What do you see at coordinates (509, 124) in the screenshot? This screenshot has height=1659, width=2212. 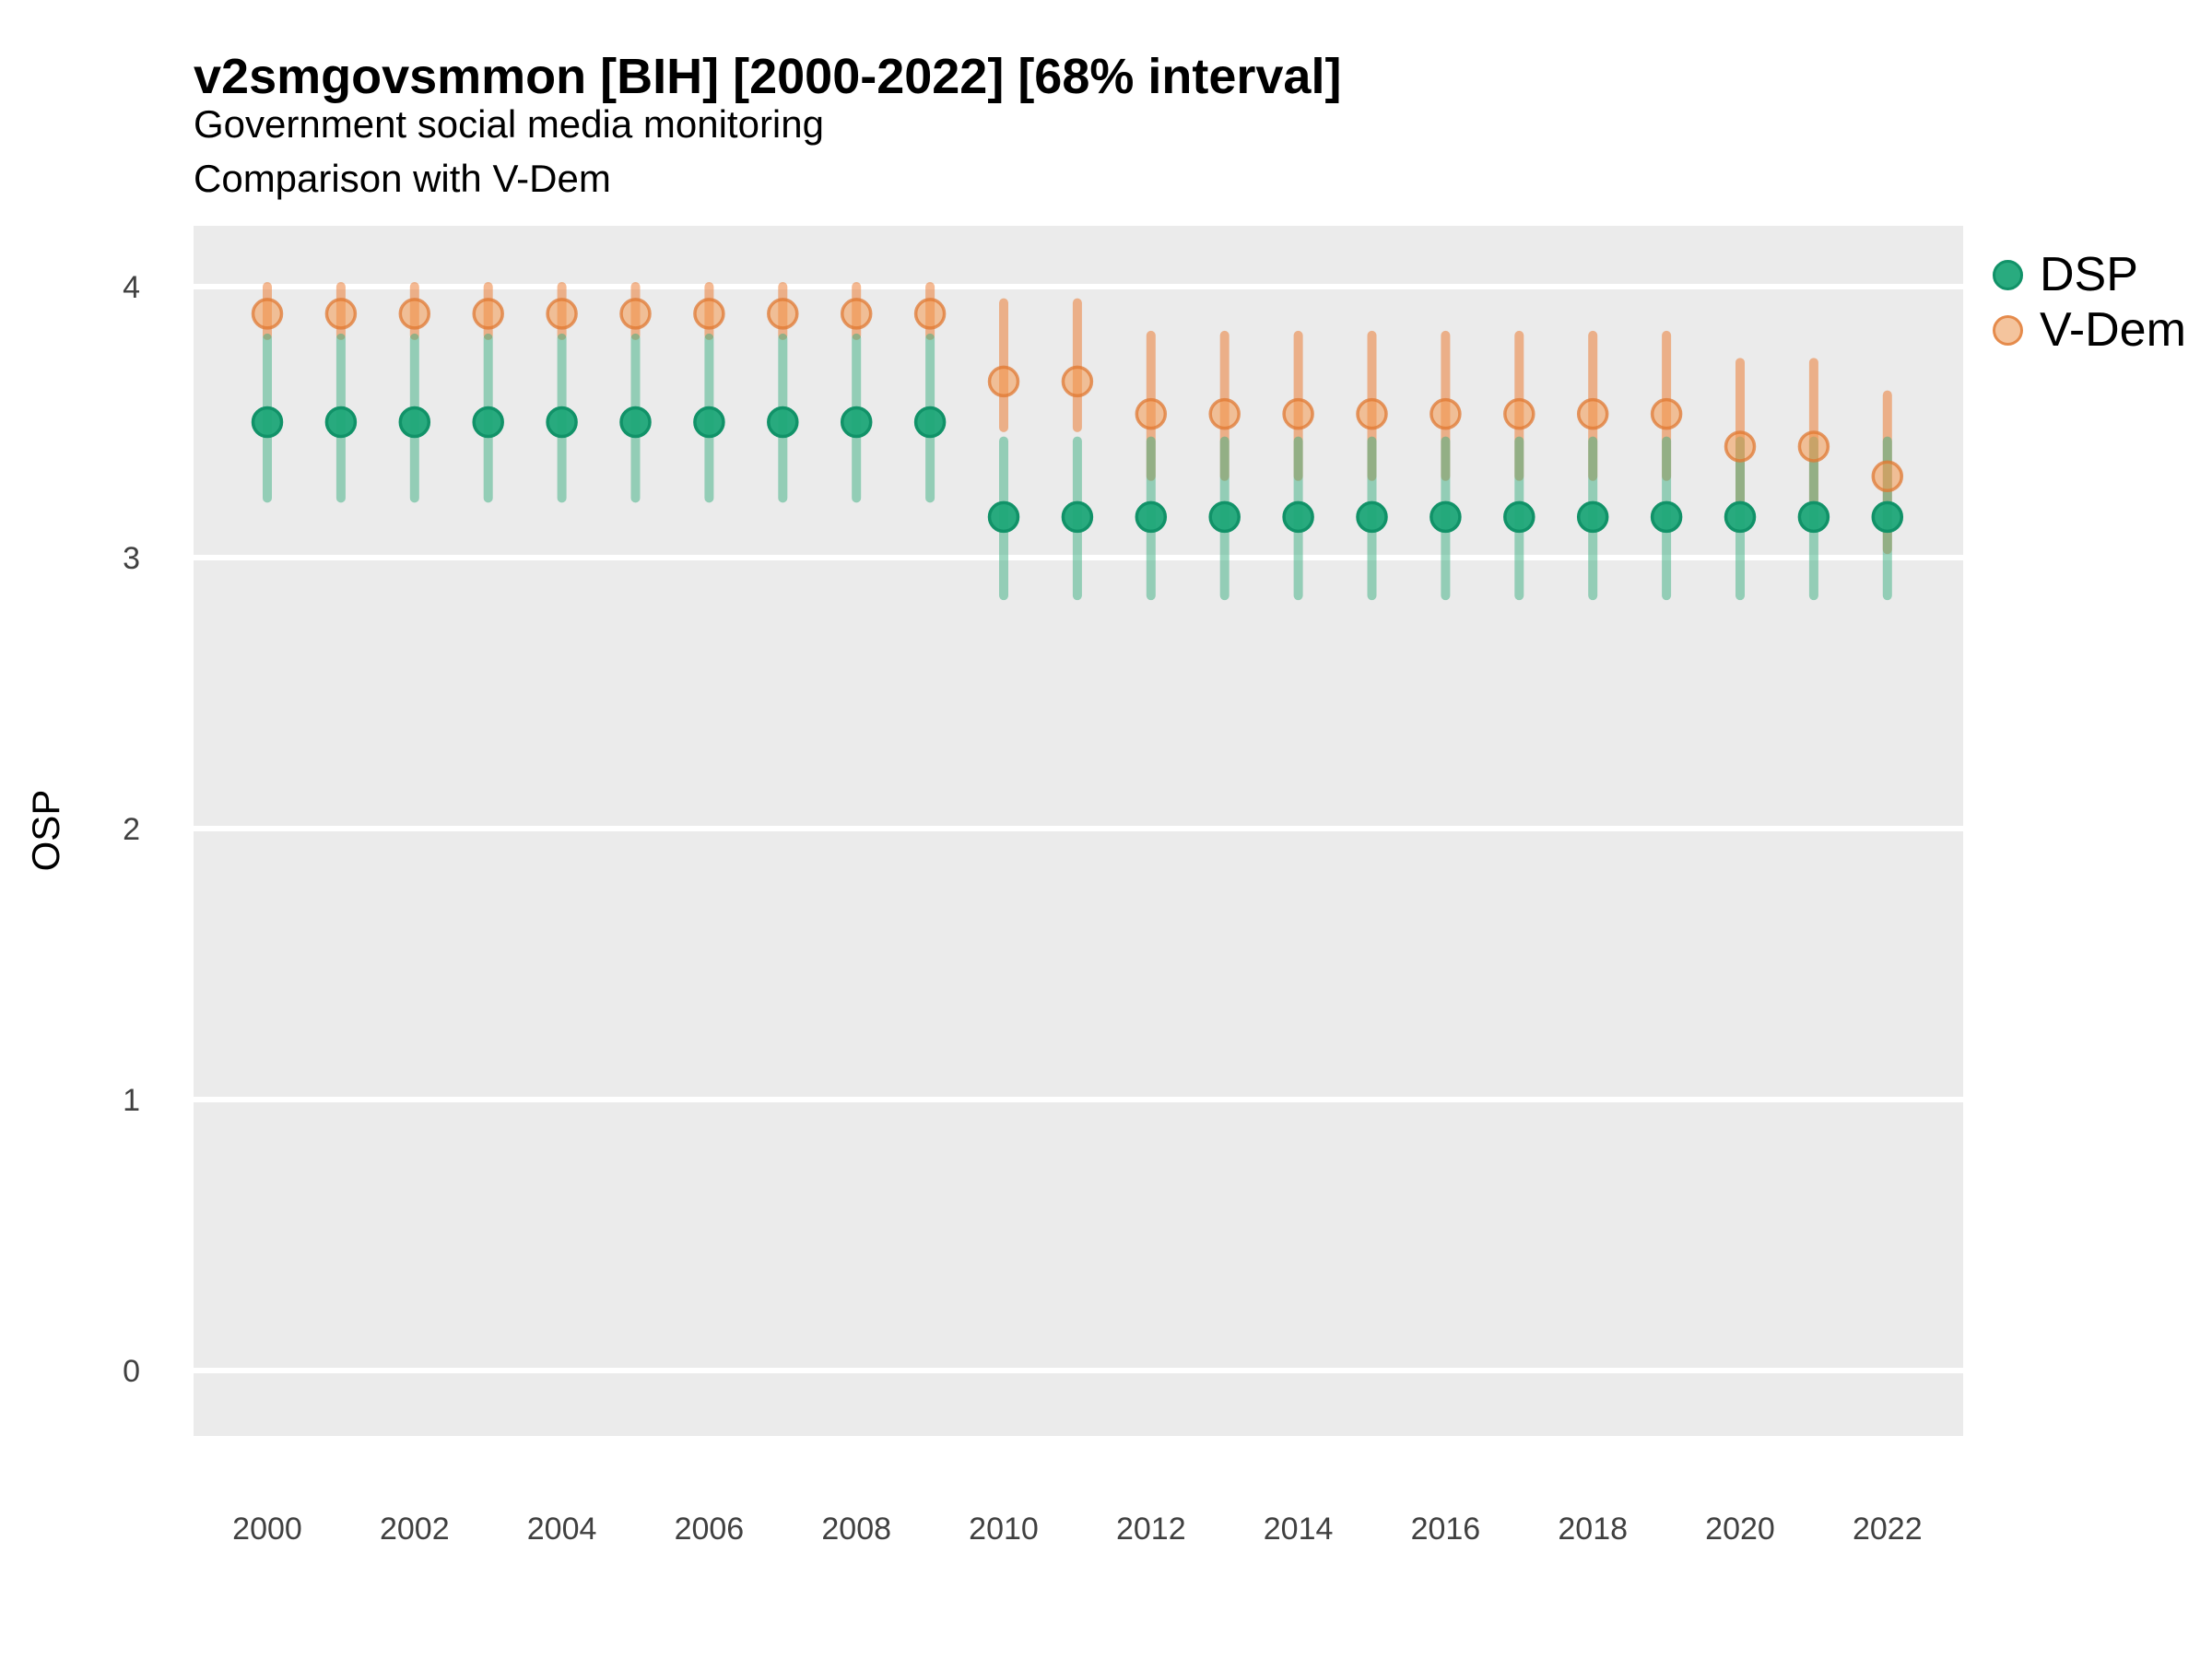 I see `chart-subtitle-line1: Government social media monitoring` at bounding box center [509, 124].